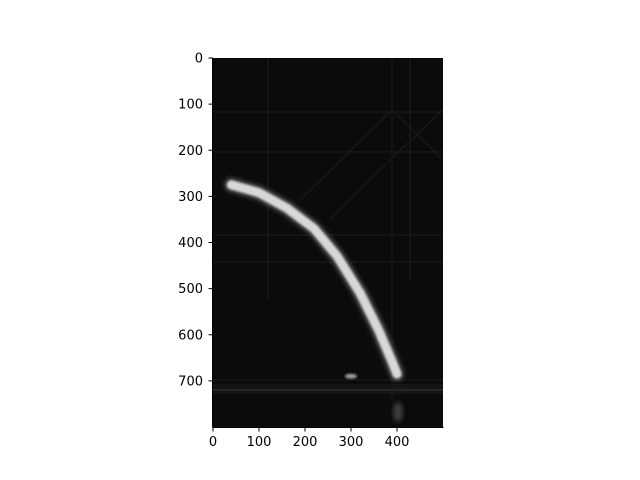 This screenshot has height=480, width=640. What do you see at coordinates (190, 289) in the screenshot?
I see `y-tick-label: 500` at bounding box center [190, 289].